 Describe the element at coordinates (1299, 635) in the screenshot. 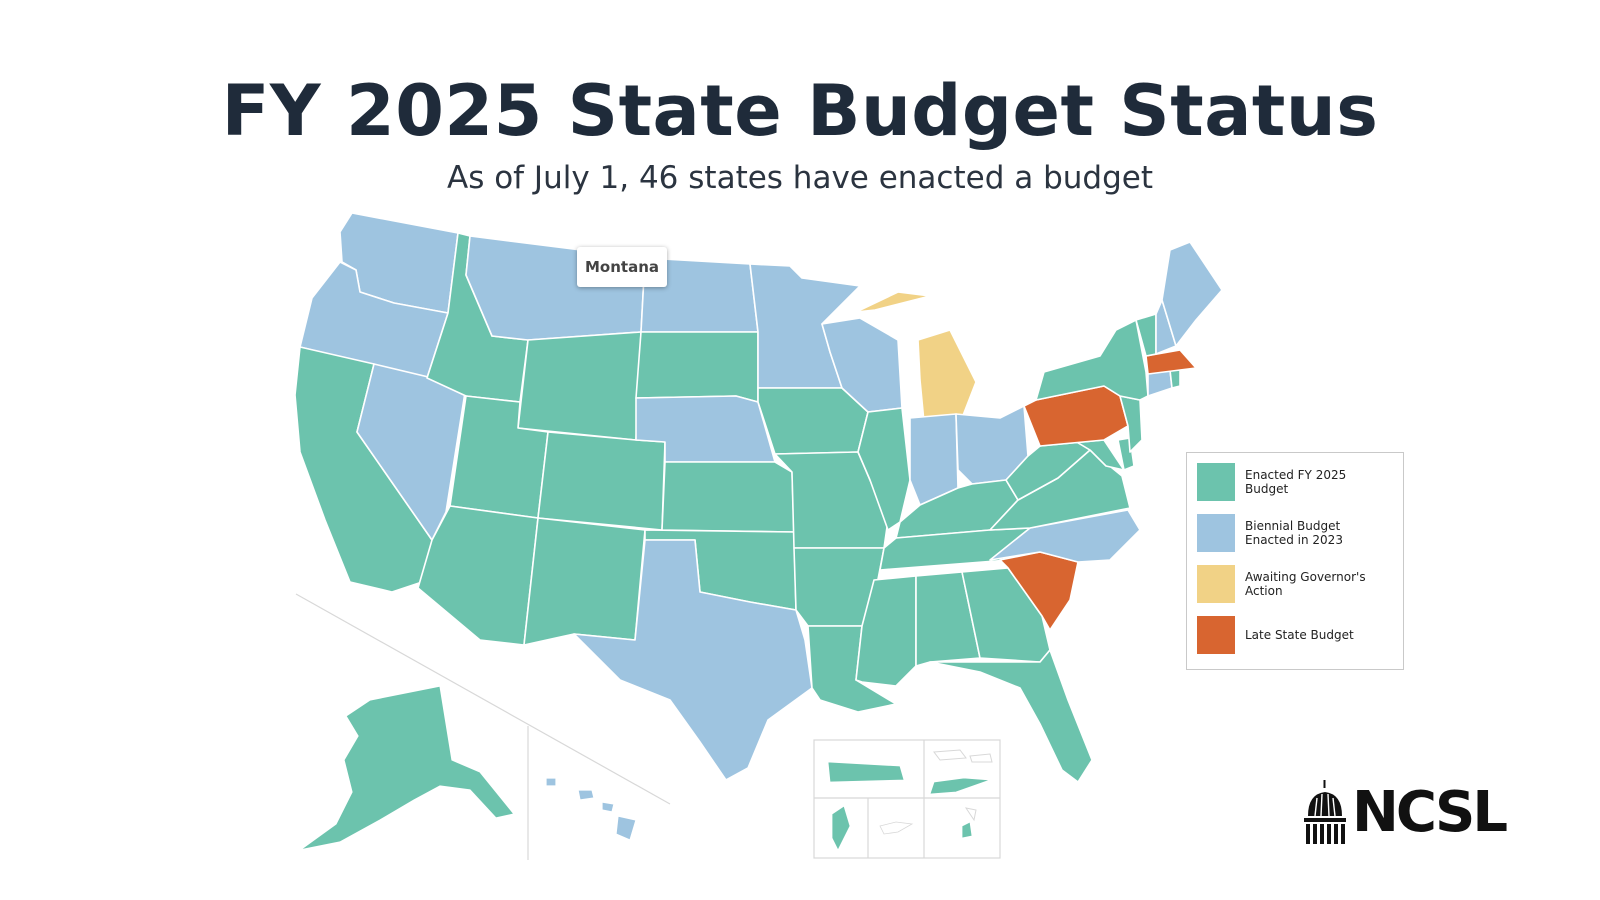

I see `legend-label-late: Late State Budget` at that location.